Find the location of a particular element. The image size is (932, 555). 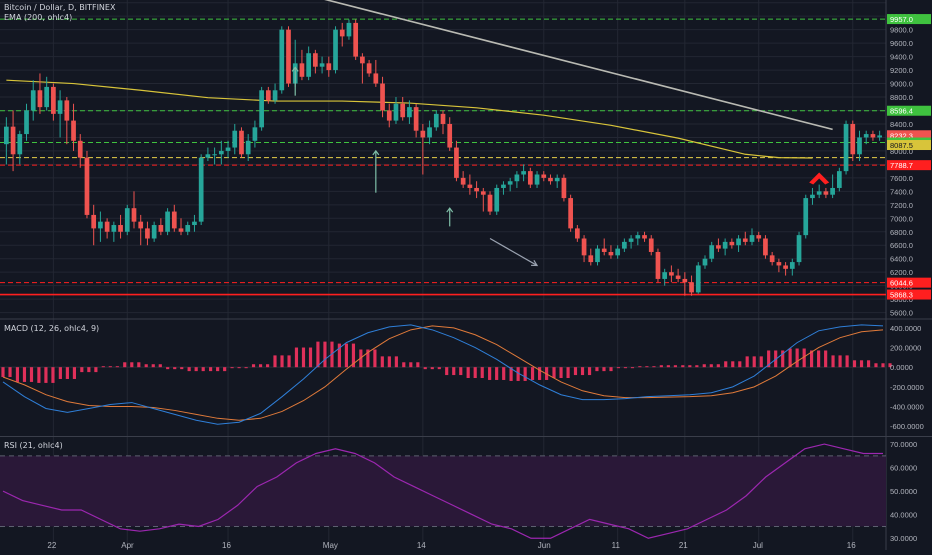

symbol-title: Bitcoin / Dollar, D, BITFINEX is located at coordinates (60, 7).